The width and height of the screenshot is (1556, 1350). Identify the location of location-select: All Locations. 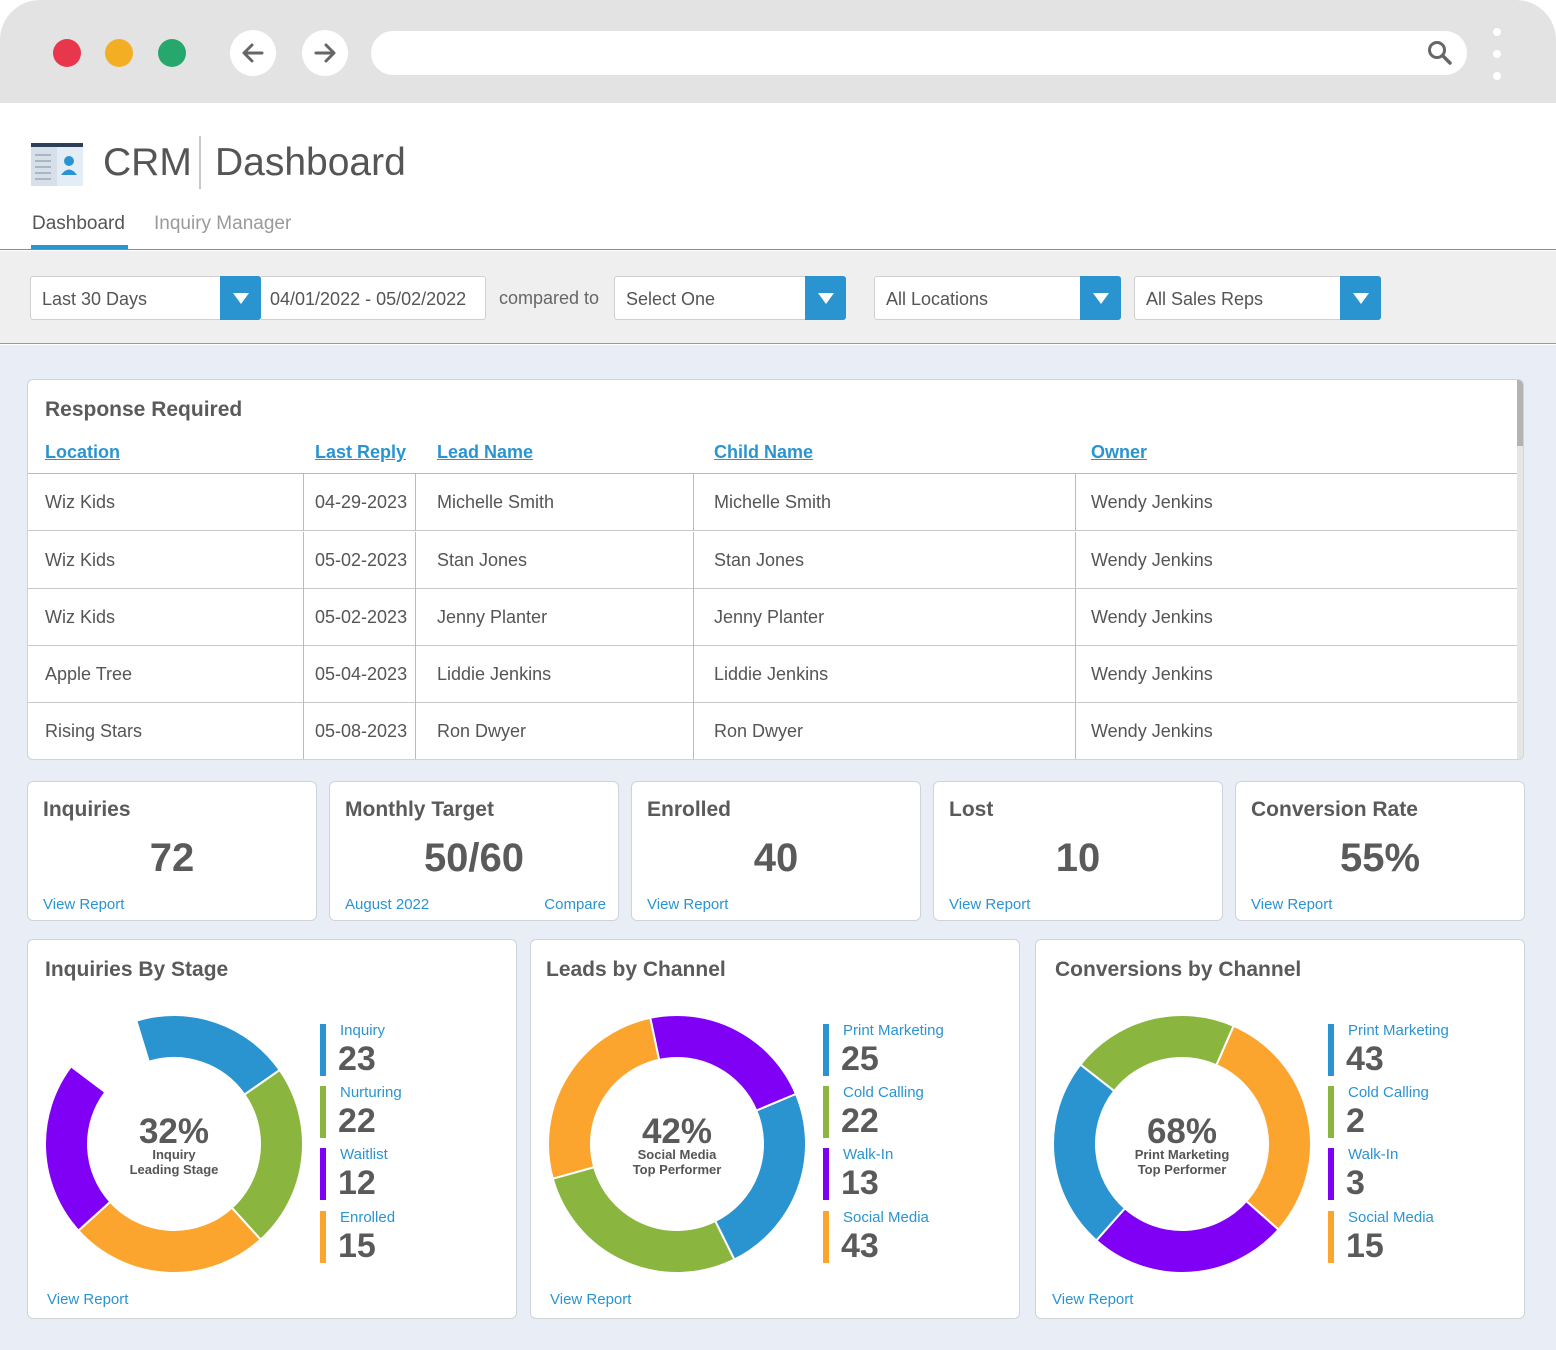
(997, 298).